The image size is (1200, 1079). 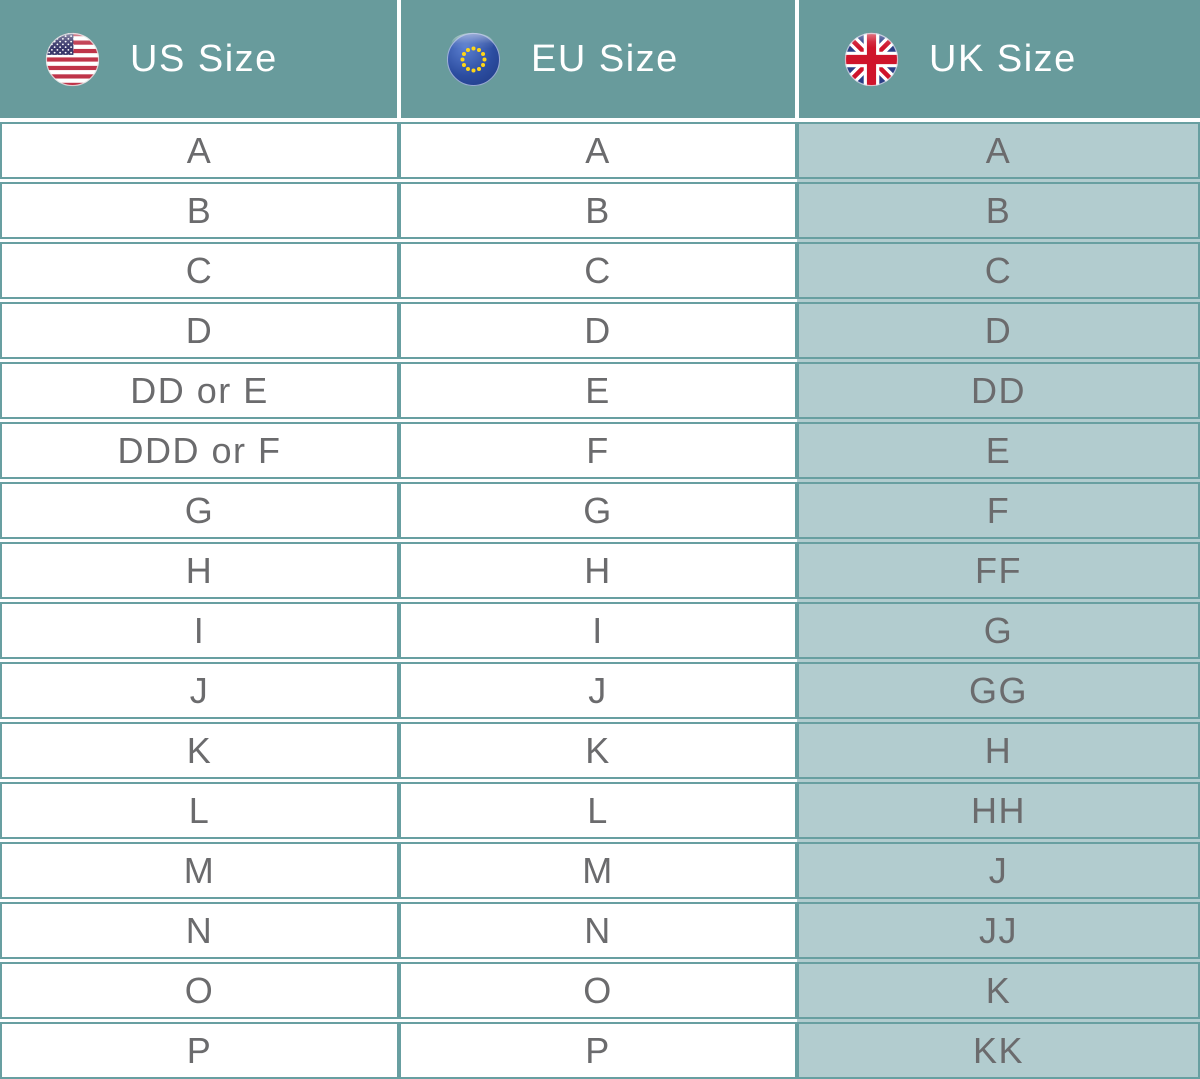 I want to click on eu-size-cell: F, so click(x=598, y=450).